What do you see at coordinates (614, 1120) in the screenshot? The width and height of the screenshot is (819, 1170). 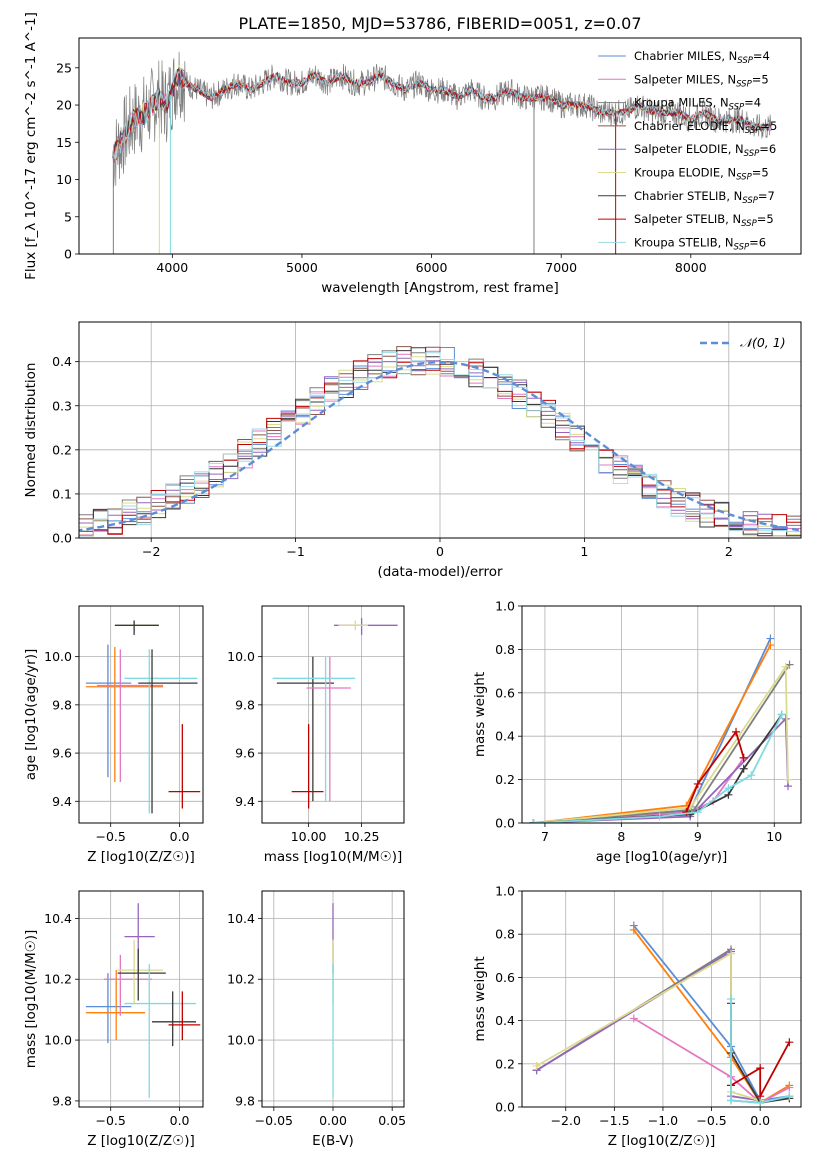 I see `x-tick-label: −1.5` at bounding box center [614, 1120].